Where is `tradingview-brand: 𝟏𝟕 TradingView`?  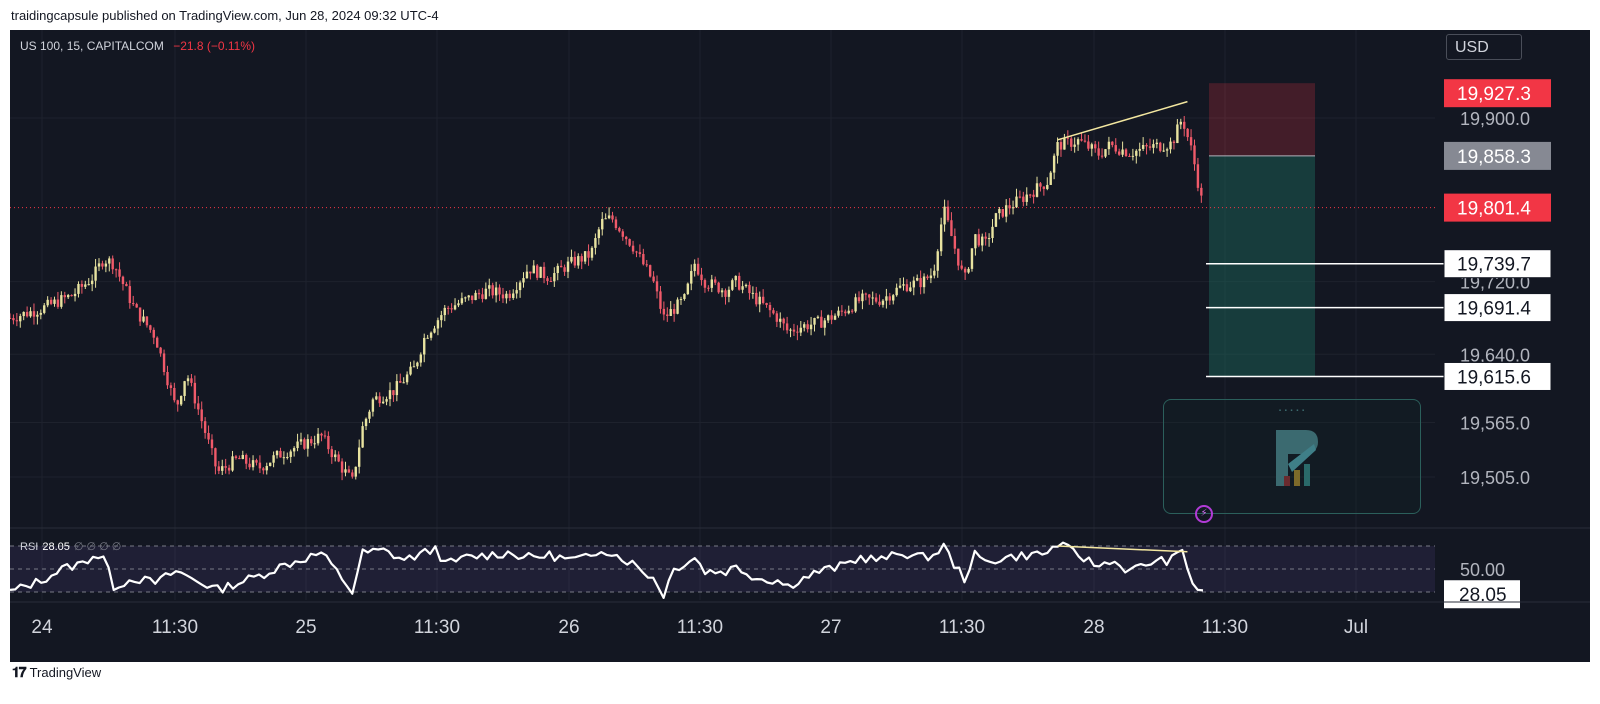 tradingview-brand: 𝟏𝟕 TradingView is located at coordinates (56, 672).